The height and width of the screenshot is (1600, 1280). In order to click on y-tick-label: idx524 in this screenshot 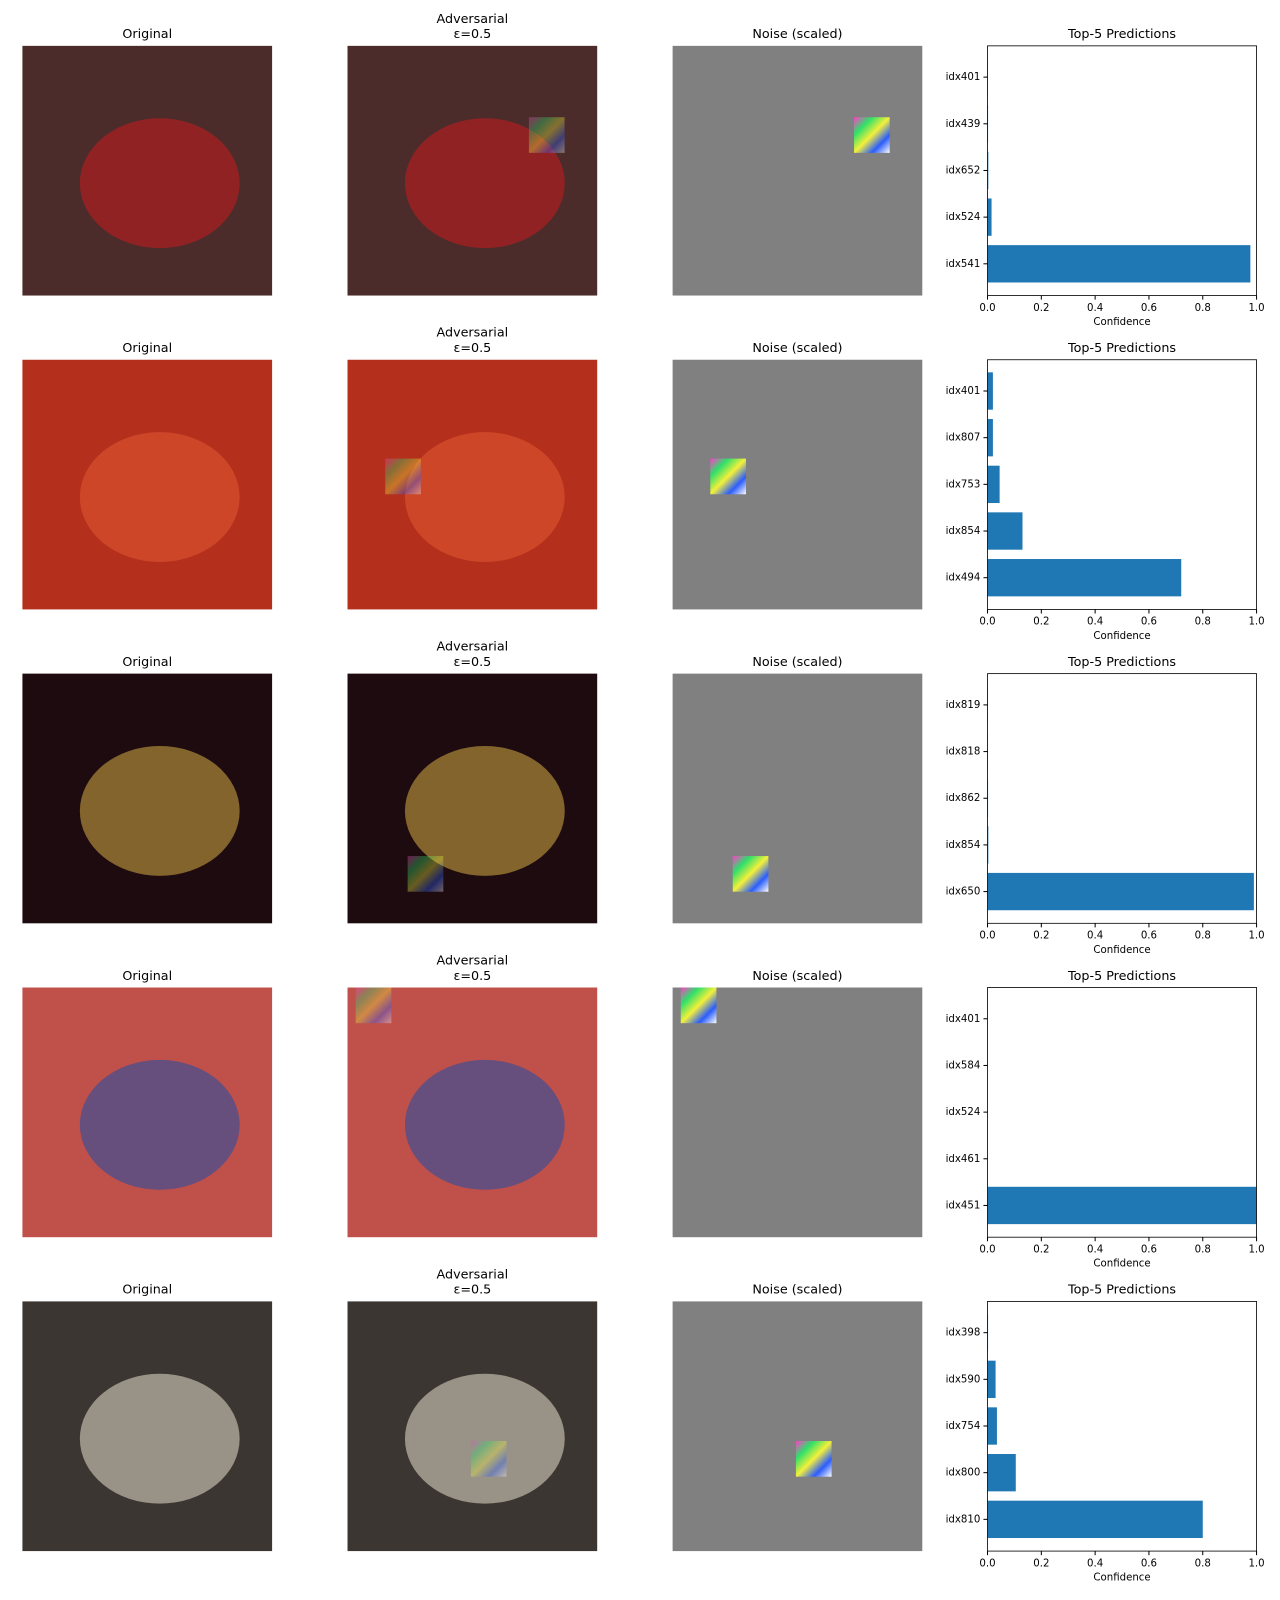, I will do `click(963, 217)`.